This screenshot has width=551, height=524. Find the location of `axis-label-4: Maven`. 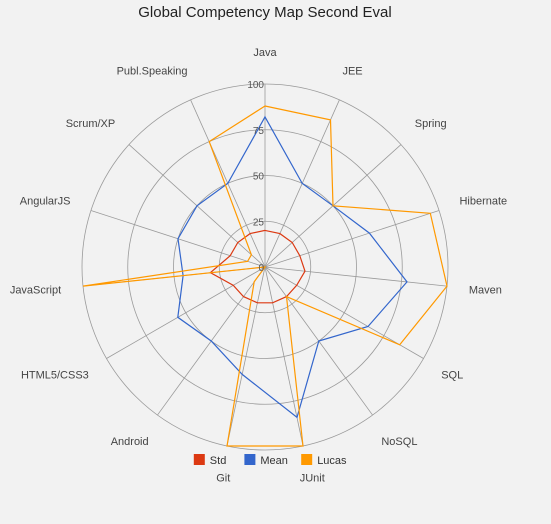

axis-label-4: Maven is located at coordinates (485, 290).